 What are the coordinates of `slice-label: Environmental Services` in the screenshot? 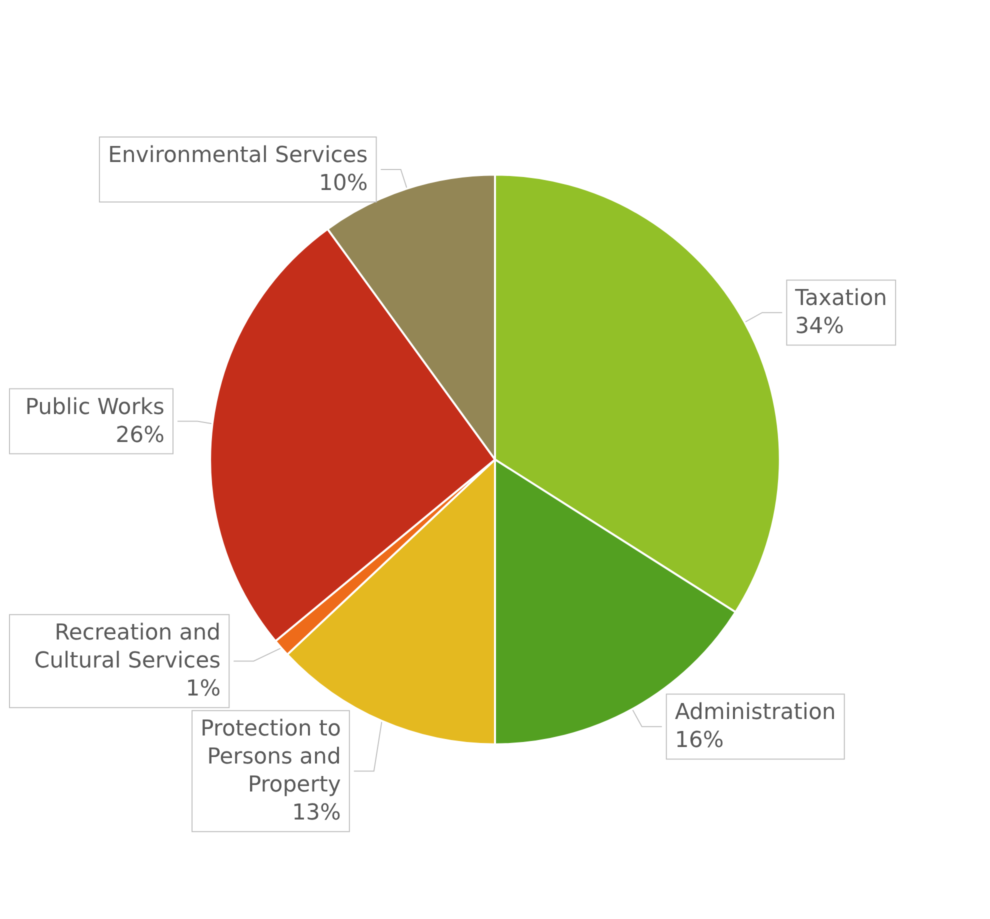 It's located at (238, 155).